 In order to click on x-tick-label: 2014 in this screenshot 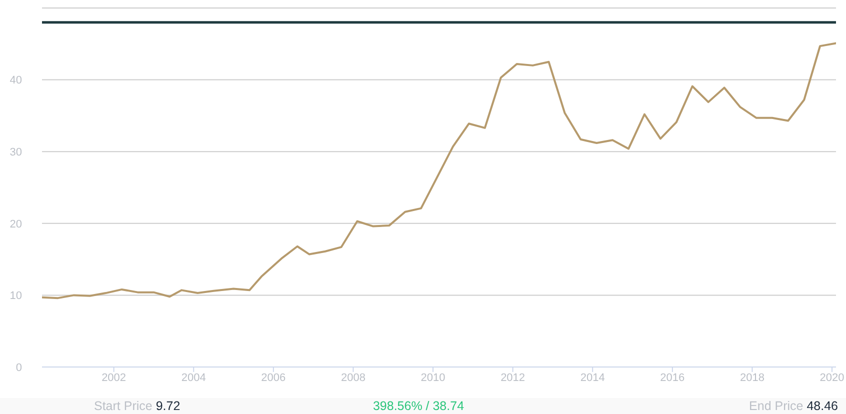, I will do `click(592, 378)`.